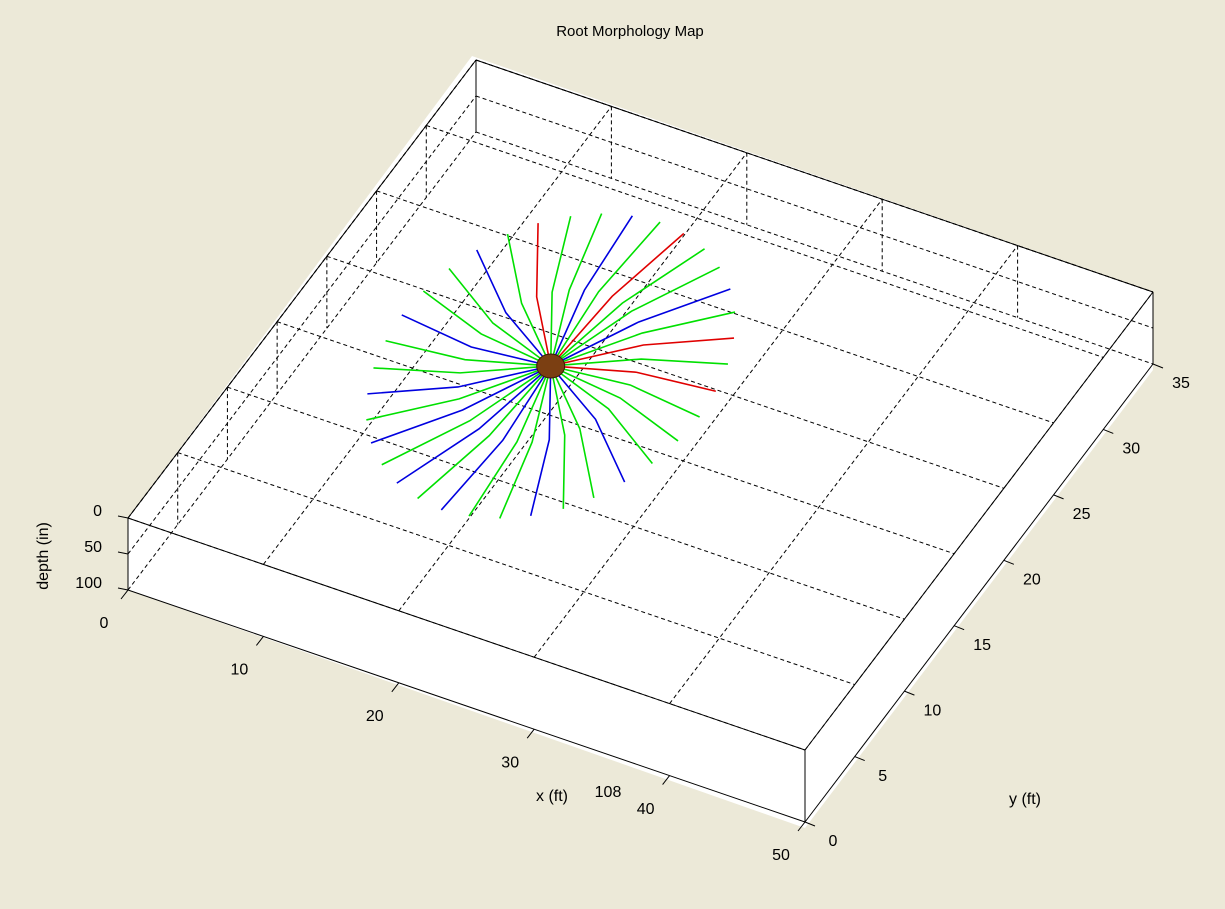 The height and width of the screenshot is (909, 1225). Describe the element at coordinates (97, 511) in the screenshot. I see `z-tick-label: 0` at that location.